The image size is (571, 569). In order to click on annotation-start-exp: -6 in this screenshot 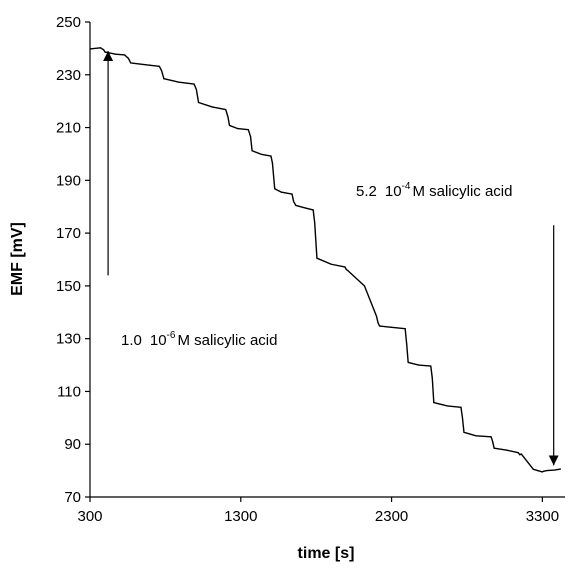, I will do `click(171, 335)`.